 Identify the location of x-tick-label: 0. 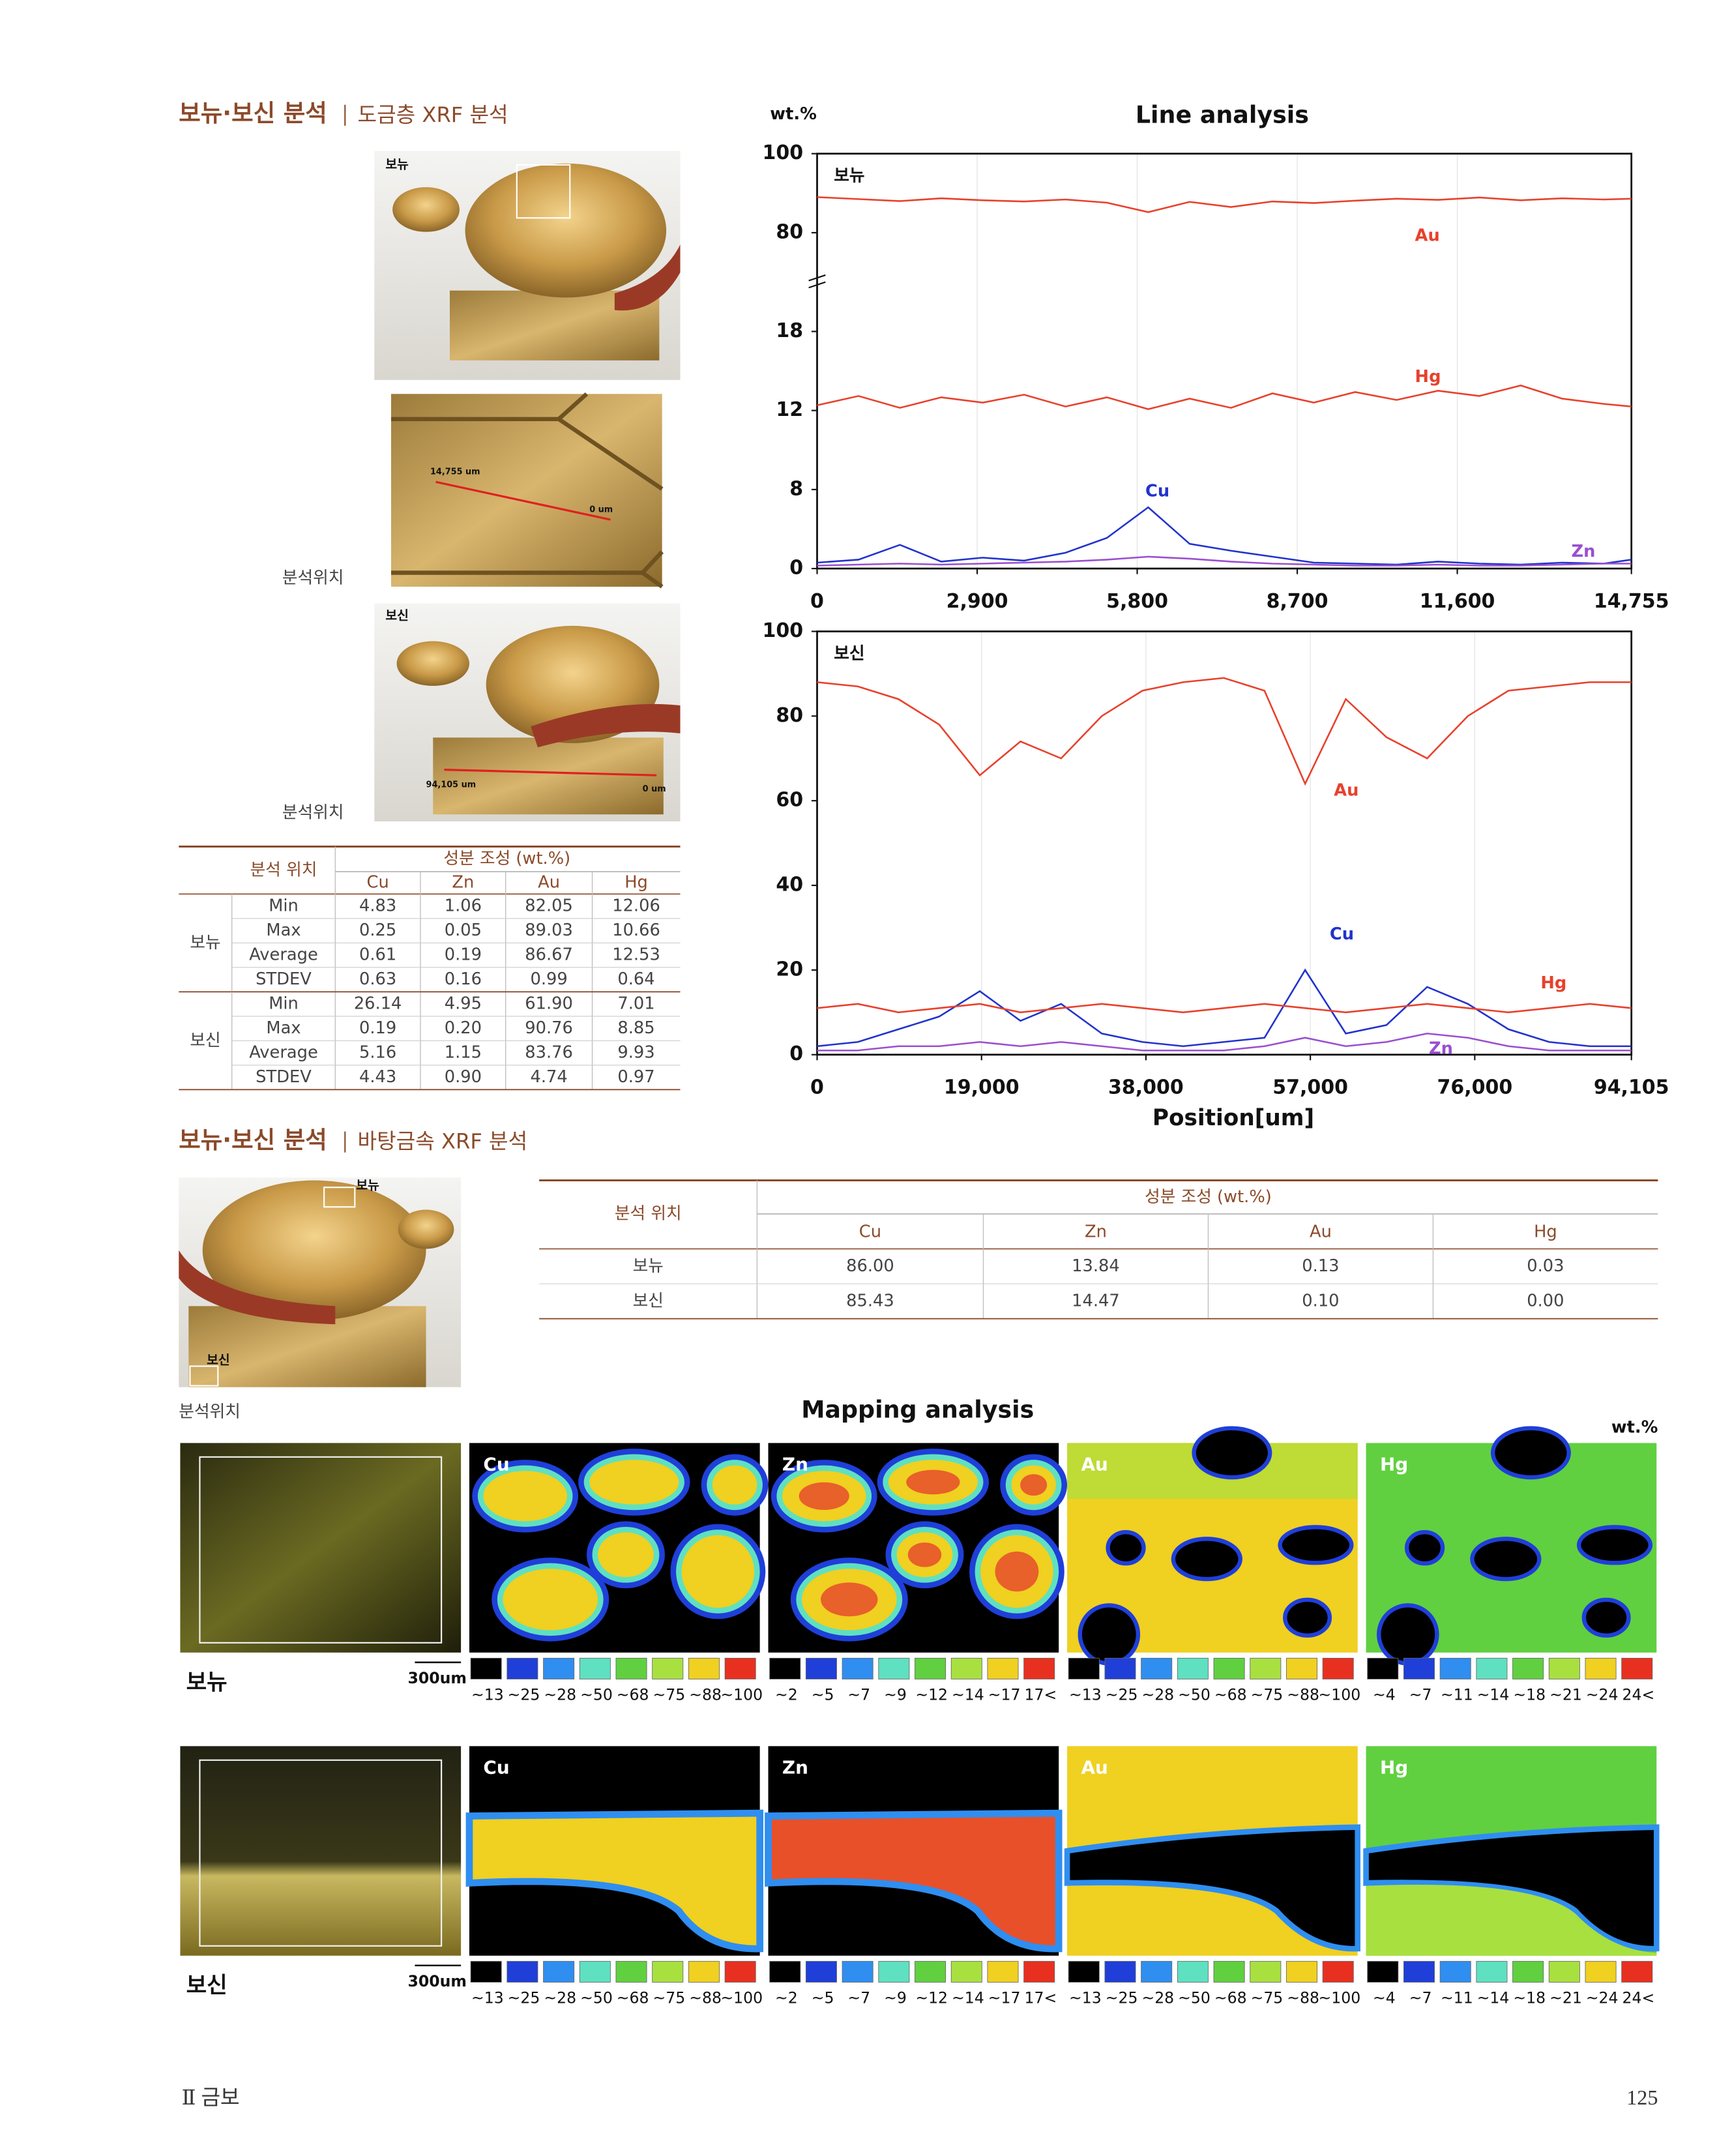
(817, 1087).